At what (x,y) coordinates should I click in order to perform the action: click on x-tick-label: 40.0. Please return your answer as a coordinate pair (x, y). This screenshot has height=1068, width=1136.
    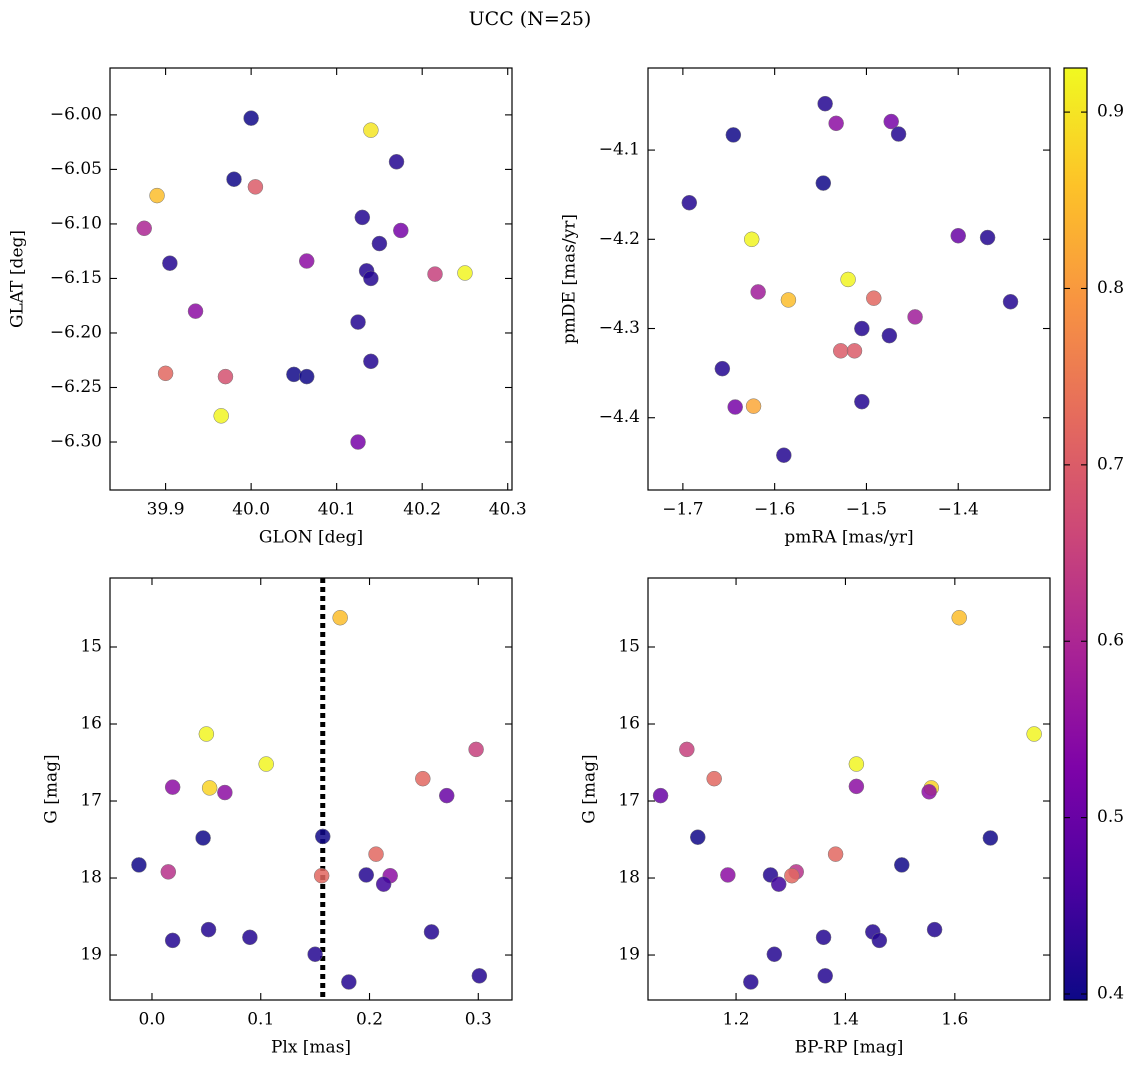
    Looking at the image, I should click on (251, 510).